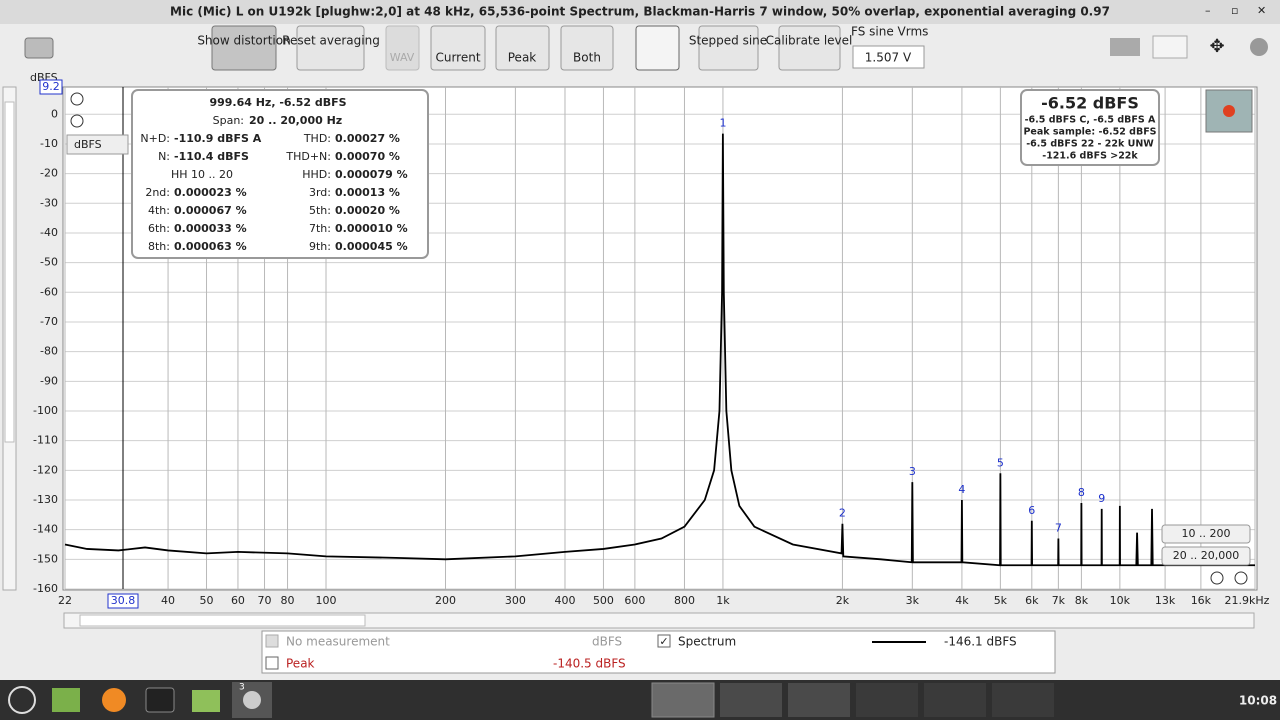  Describe the element at coordinates (371, 228) in the screenshot. I see `info-value: 0.000010 %` at that location.